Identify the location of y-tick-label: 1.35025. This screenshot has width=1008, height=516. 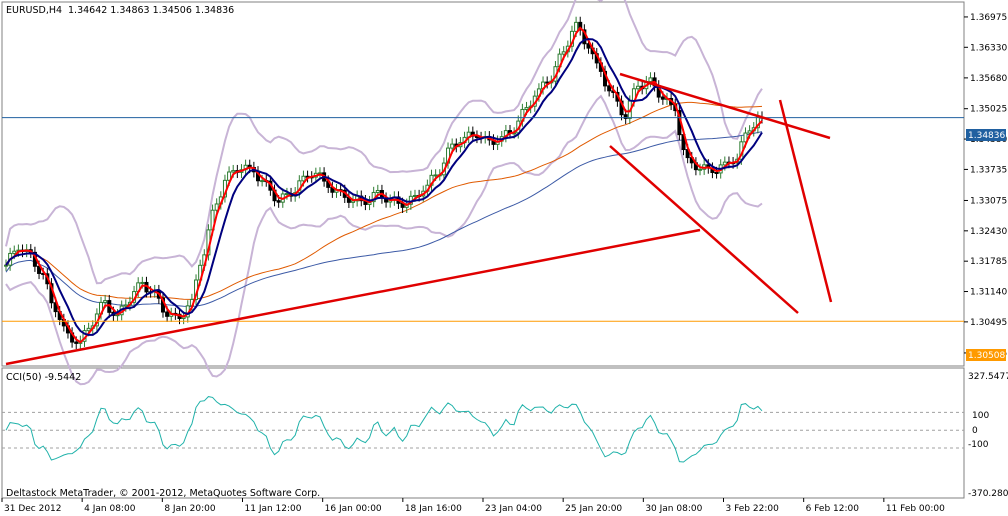
(988, 110).